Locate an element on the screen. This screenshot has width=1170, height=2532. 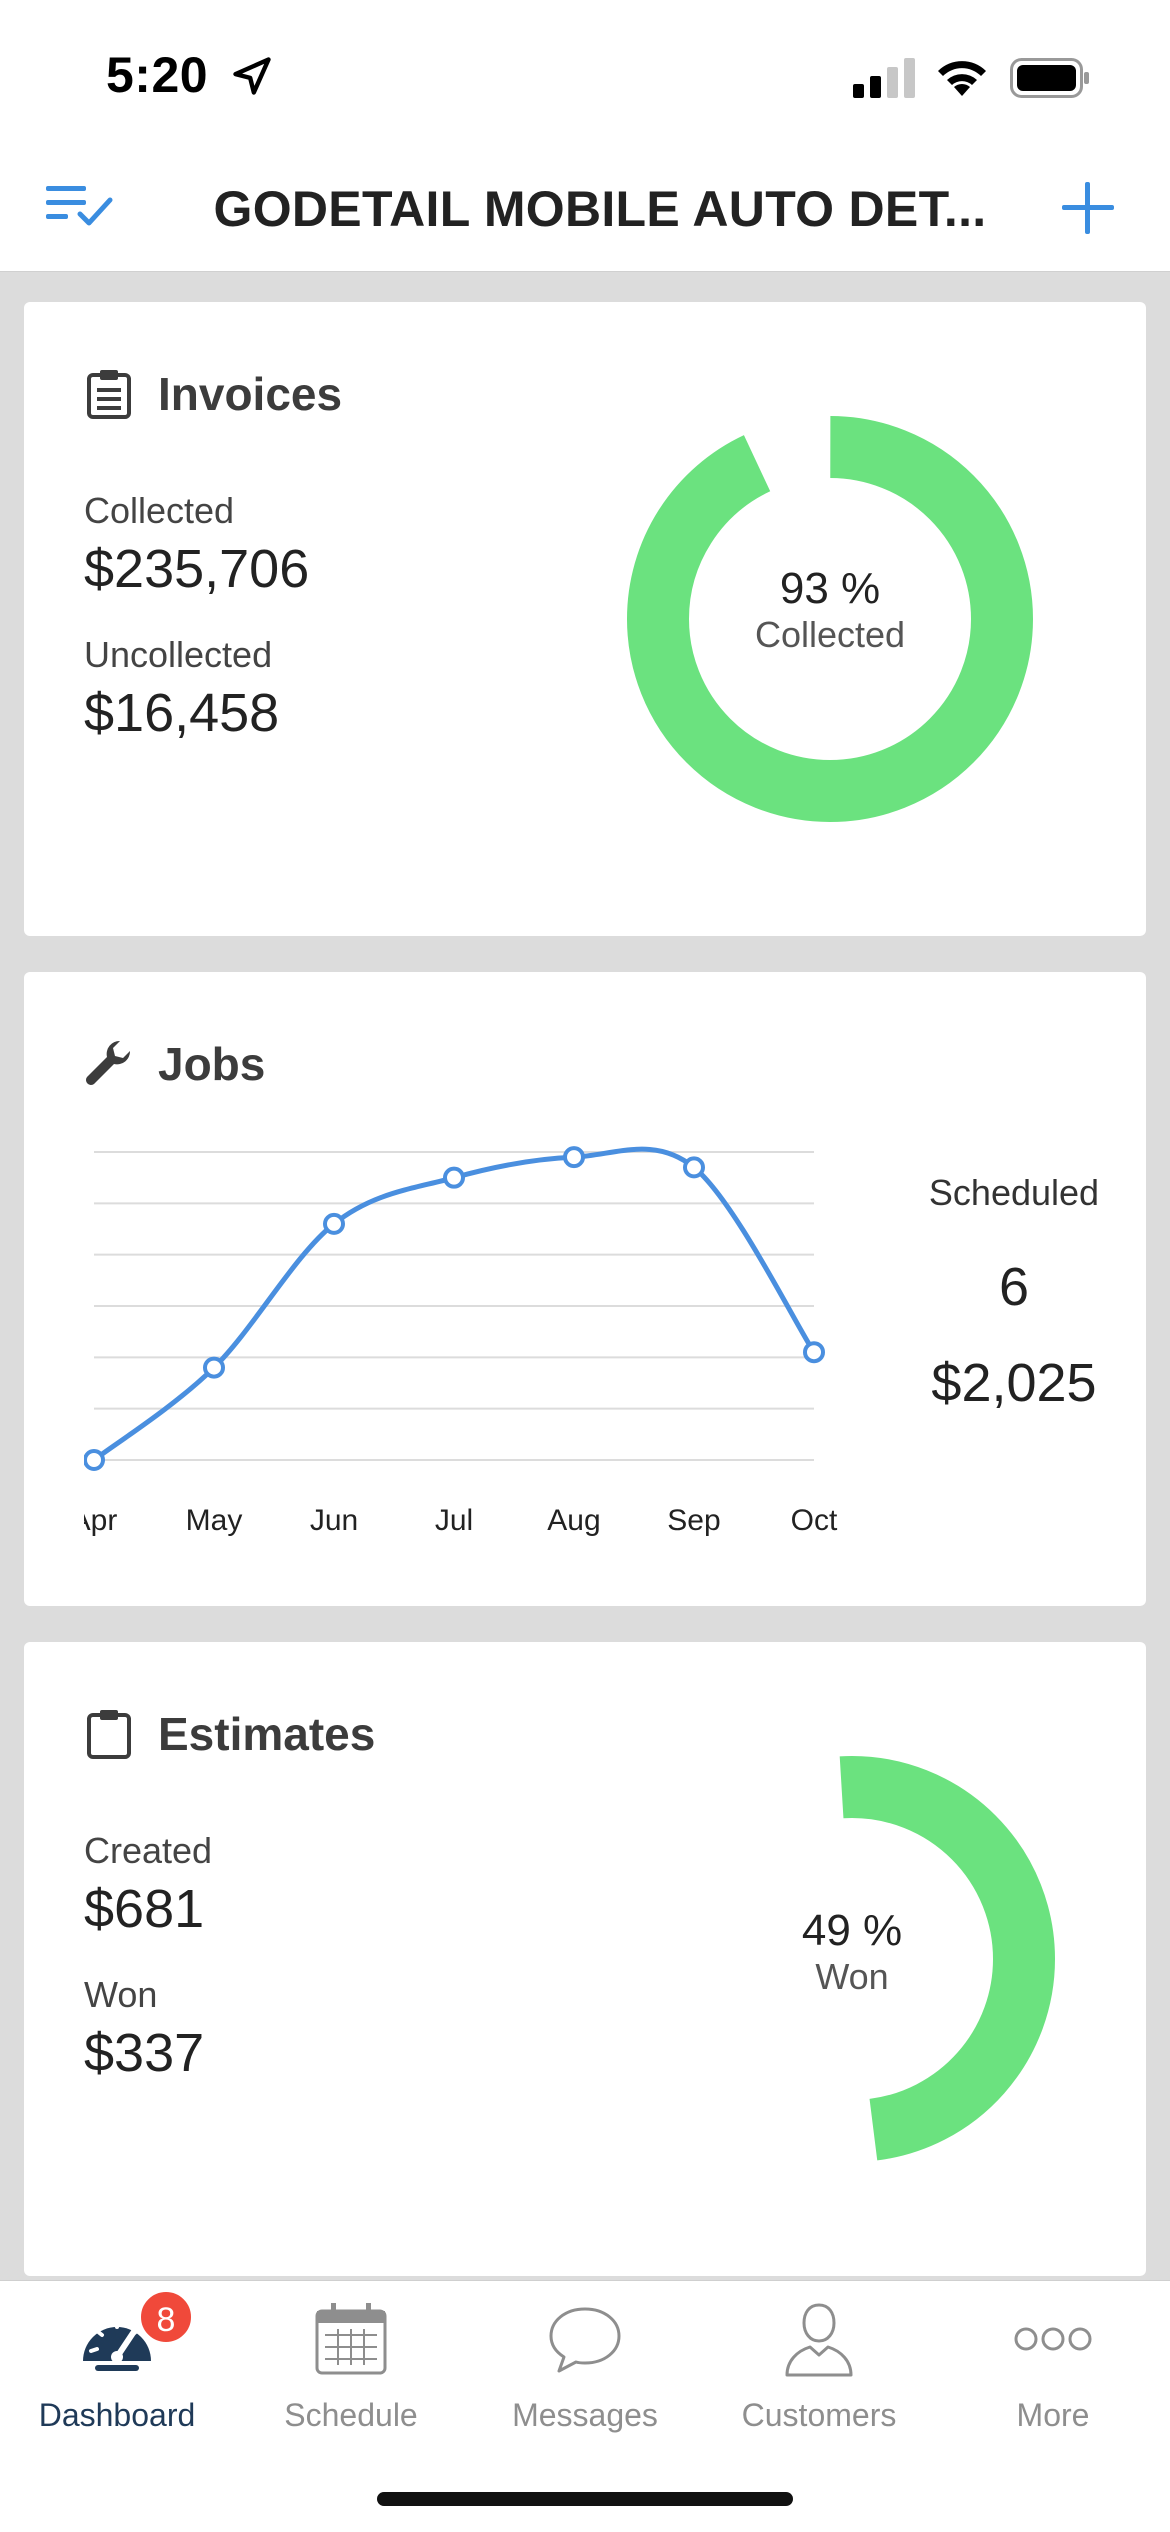
add-icon is located at coordinates (1088, 208).